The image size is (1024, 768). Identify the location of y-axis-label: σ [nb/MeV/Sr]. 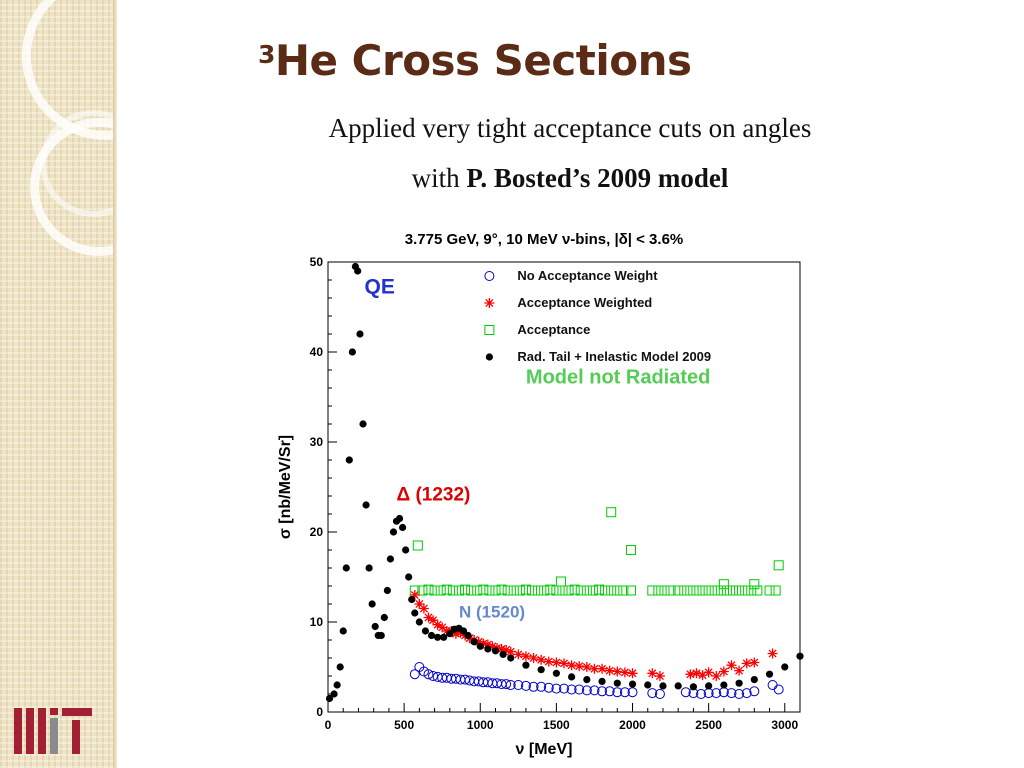
(285, 487).